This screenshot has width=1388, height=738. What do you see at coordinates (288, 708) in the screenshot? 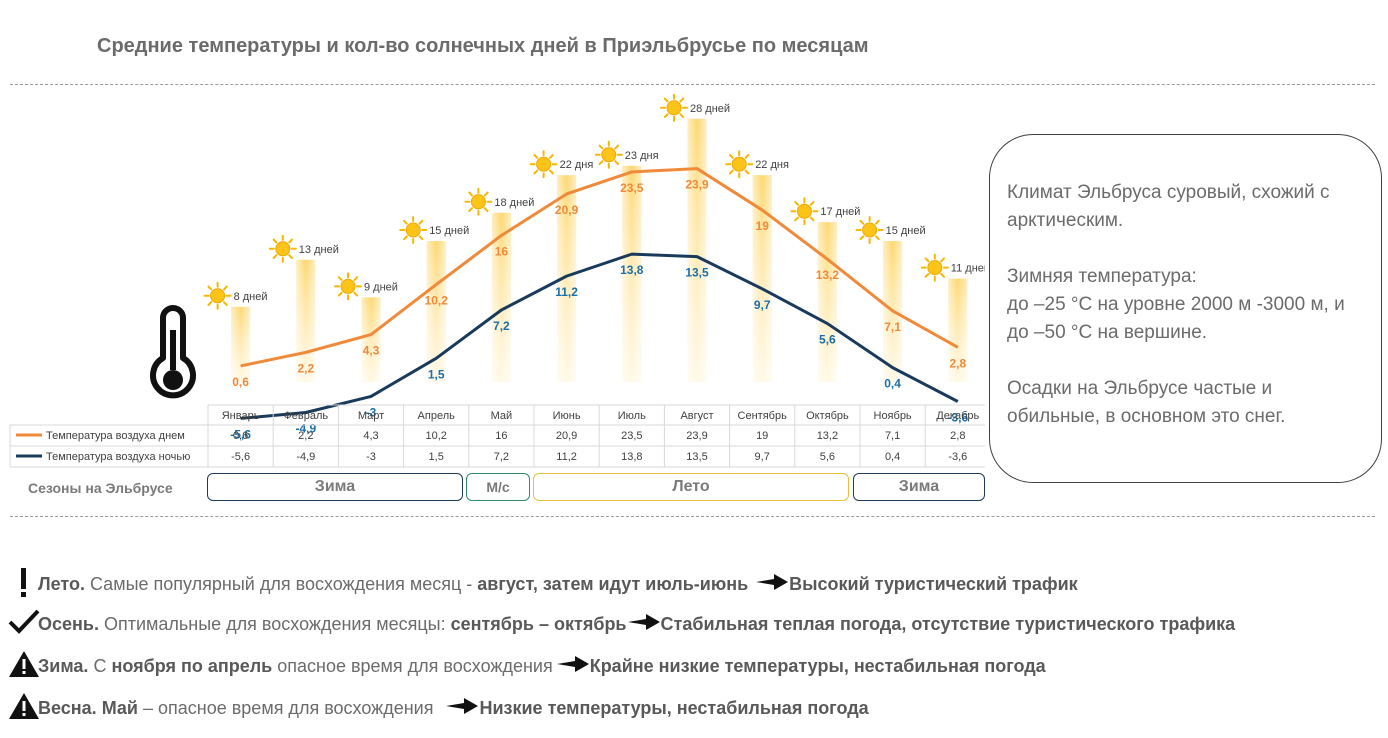
I see `note-spring-text2: – опасное время для восхождения` at bounding box center [288, 708].